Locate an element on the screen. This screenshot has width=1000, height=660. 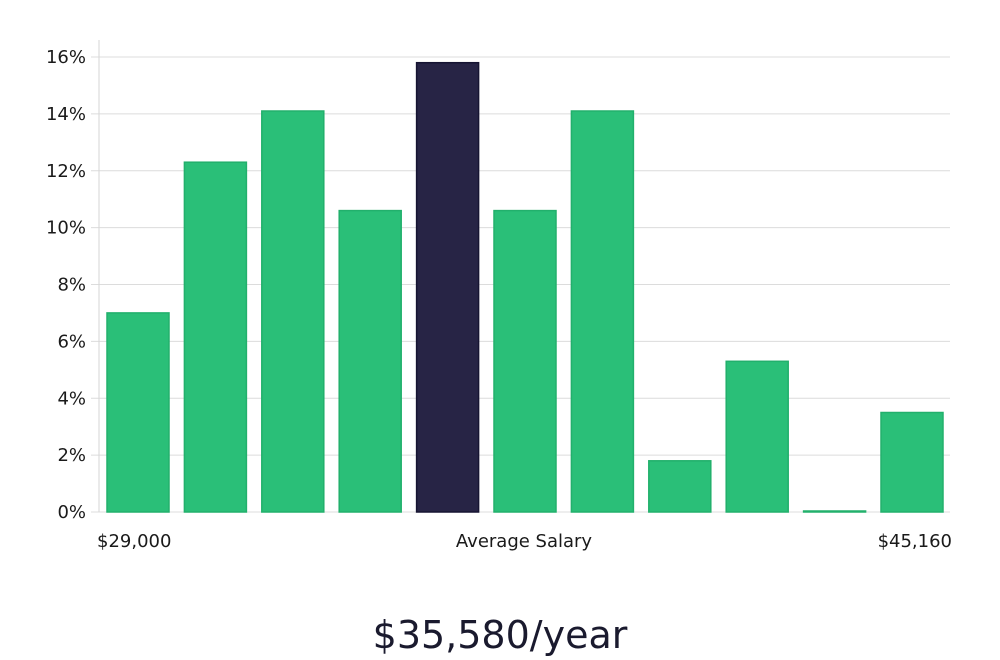
x-end-label: $45,160 is located at coordinates (915, 541).